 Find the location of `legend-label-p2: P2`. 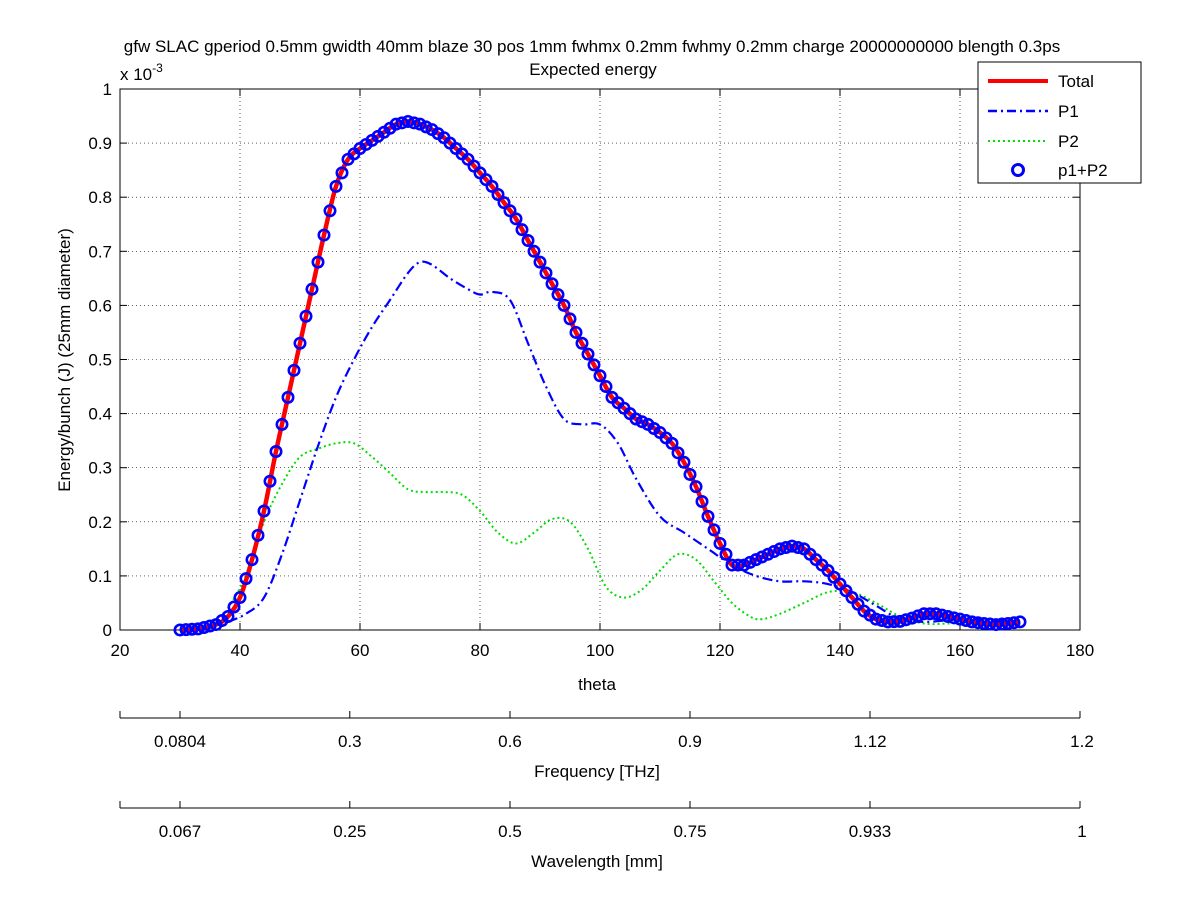

legend-label-p2: P2 is located at coordinates (1068, 141).